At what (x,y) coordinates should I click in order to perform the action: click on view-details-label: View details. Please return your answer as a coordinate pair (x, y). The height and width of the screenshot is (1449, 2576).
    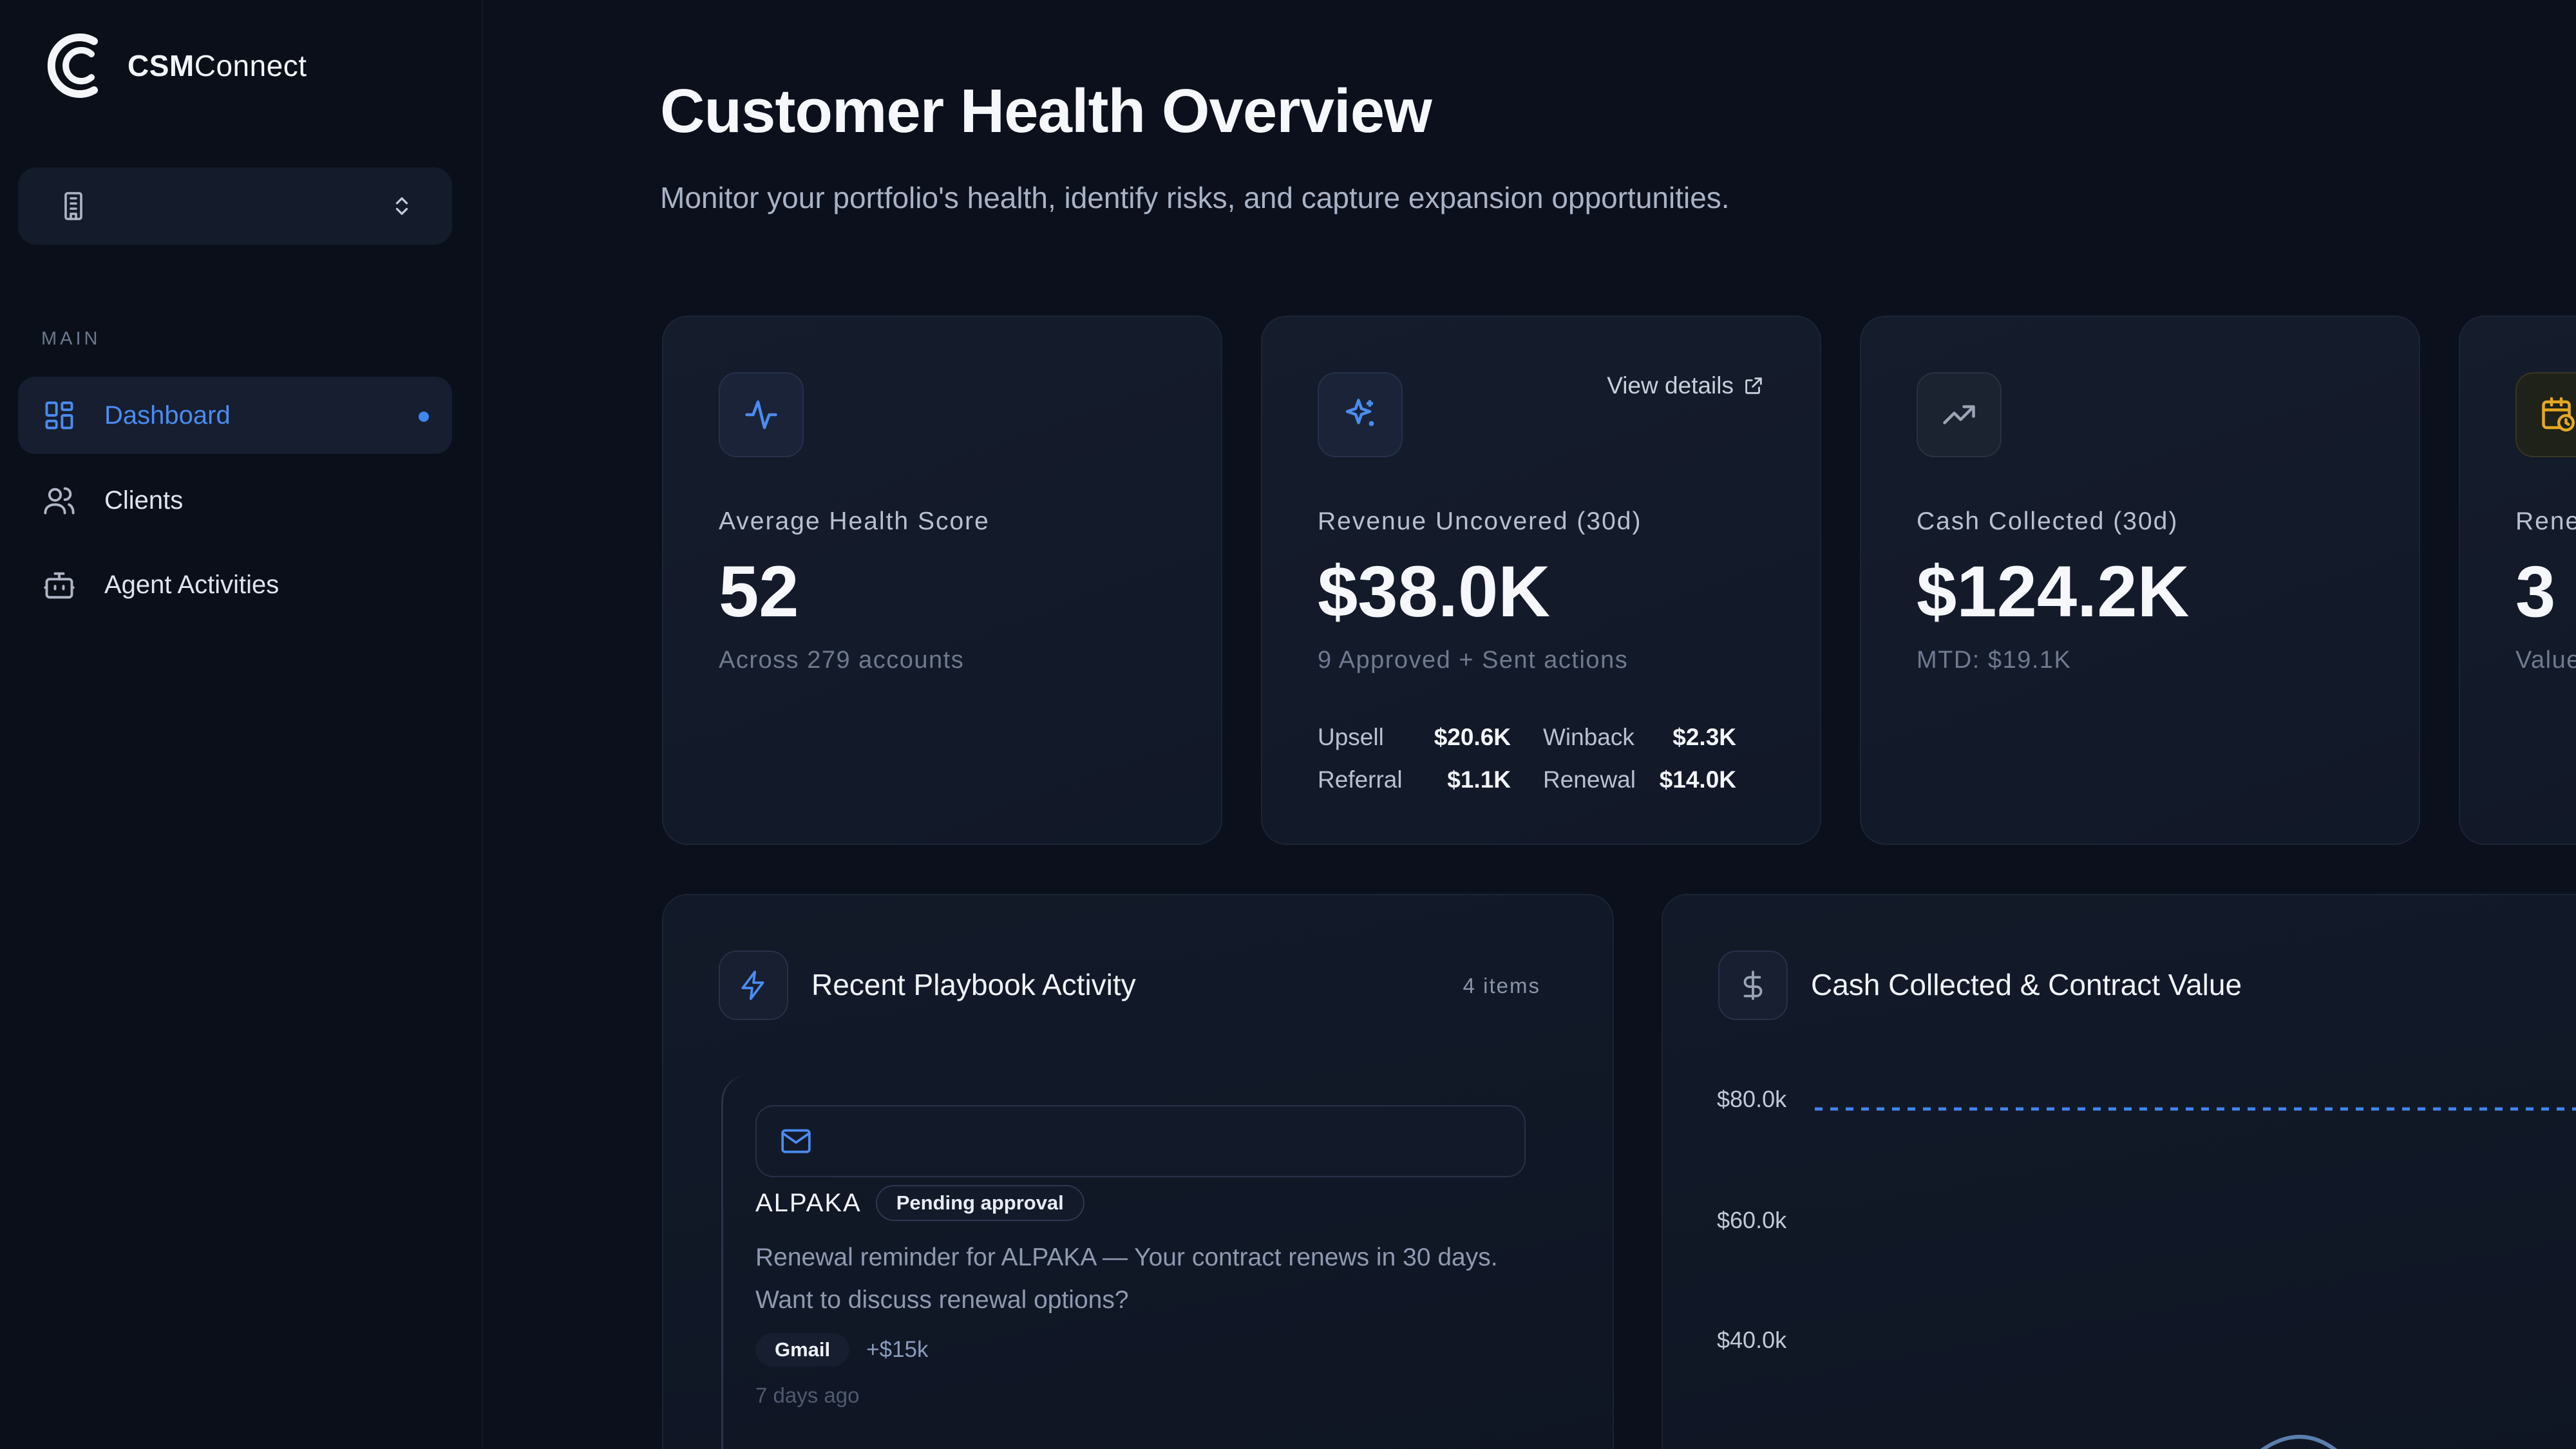
    Looking at the image, I should click on (1671, 385).